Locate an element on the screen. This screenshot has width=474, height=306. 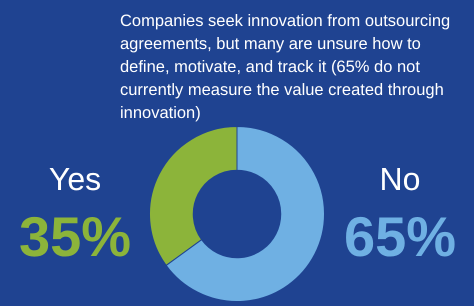
data-label: 35% is located at coordinates (75, 236).